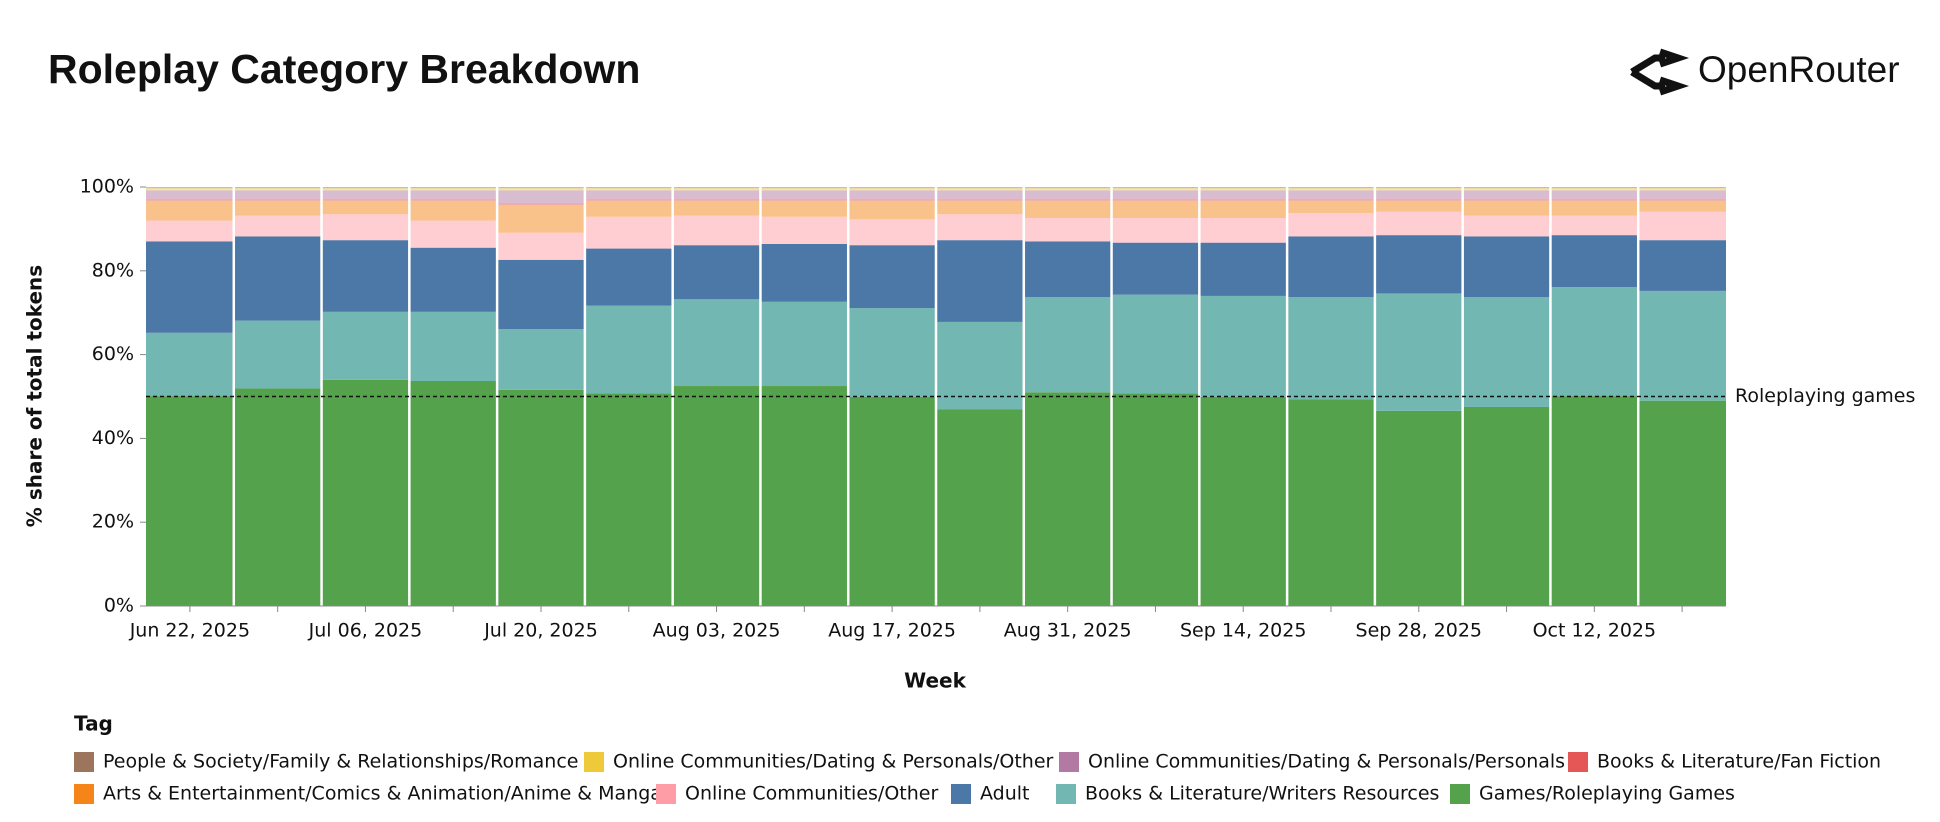 The image size is (1940, 822). I want to click on logo-icon, so click(1660, 72).